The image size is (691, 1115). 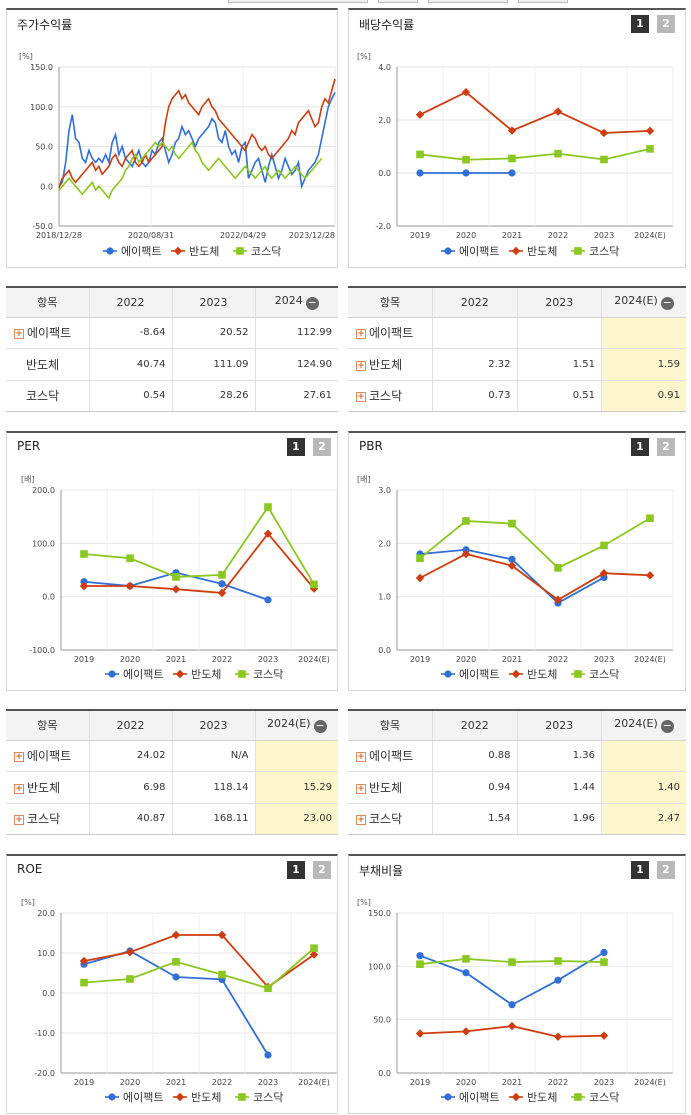 What do you see at coordinates (559, 726) in the screenshot?
I see `header-year: 2023` at bounding box center [559, 726].